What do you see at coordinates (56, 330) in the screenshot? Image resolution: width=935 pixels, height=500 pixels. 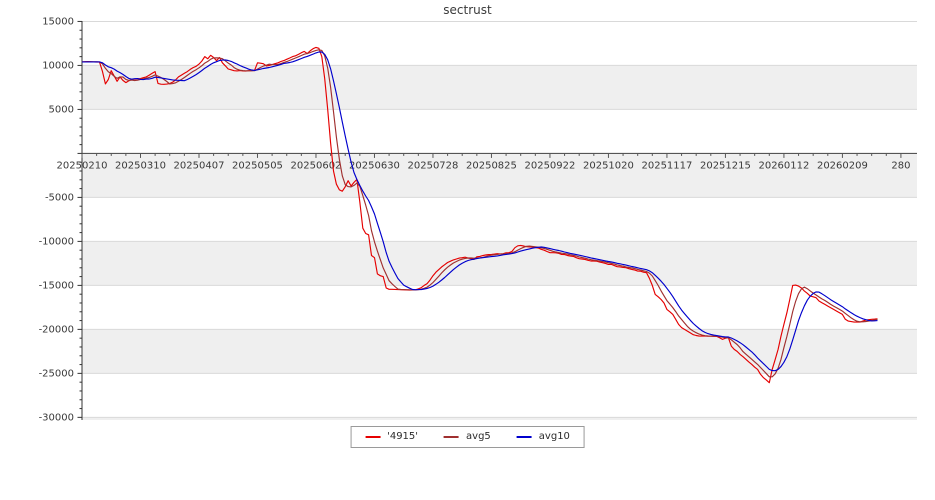 I see `y-tick-label: -20000` at bounding box center [56, 330].